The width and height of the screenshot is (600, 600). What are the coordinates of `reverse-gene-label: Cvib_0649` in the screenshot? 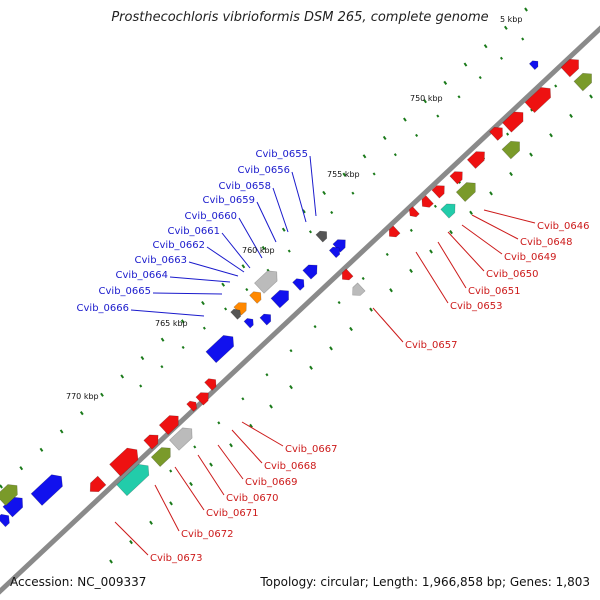 It's located at (530, 257).